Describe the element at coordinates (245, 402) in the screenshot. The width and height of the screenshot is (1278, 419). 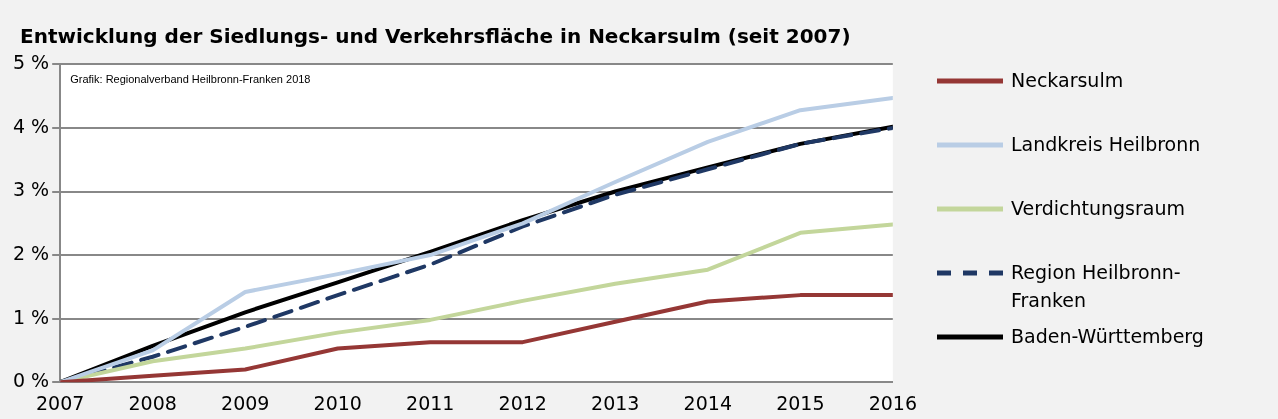
I see `x-tick-label: 2009` at that location.